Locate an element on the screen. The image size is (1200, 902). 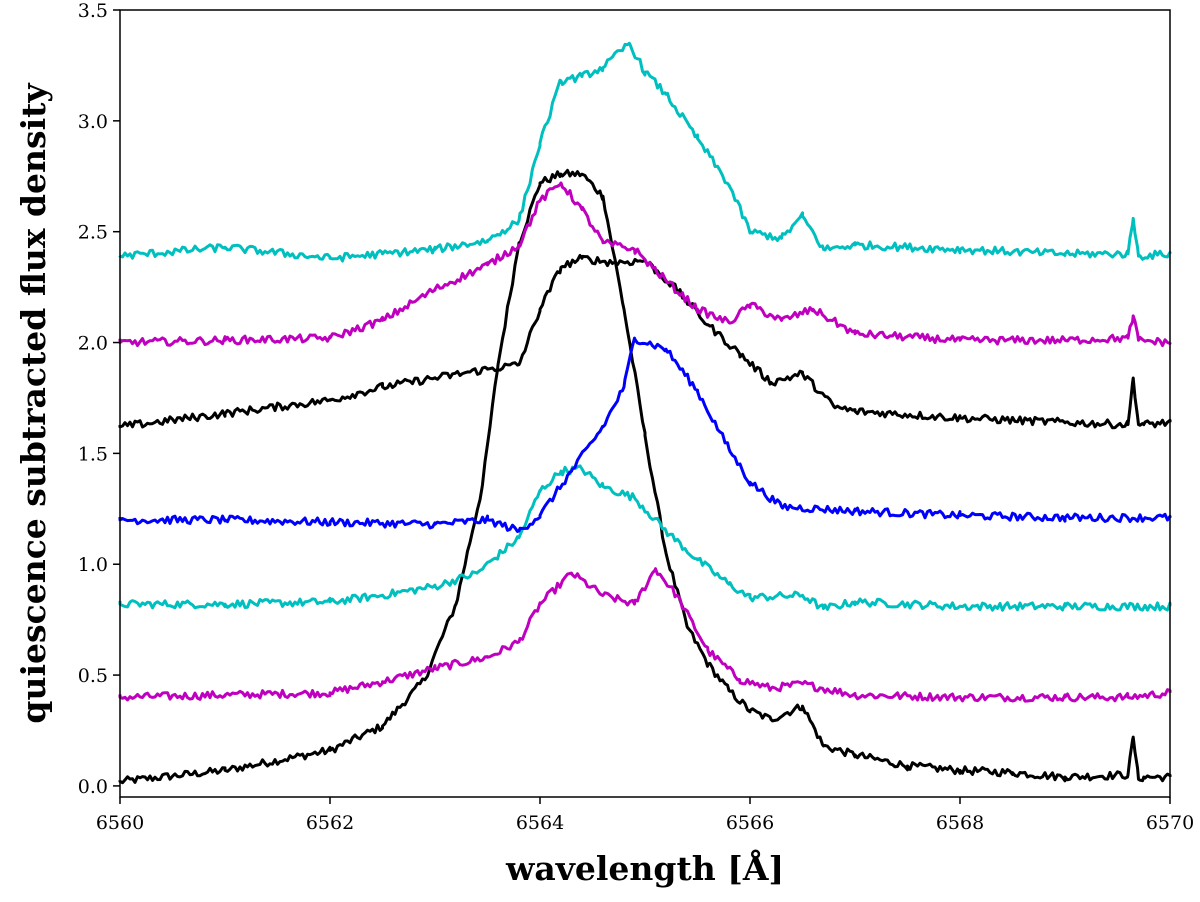
y-tick-label: 1.5 is located at coordinates (93, 454).